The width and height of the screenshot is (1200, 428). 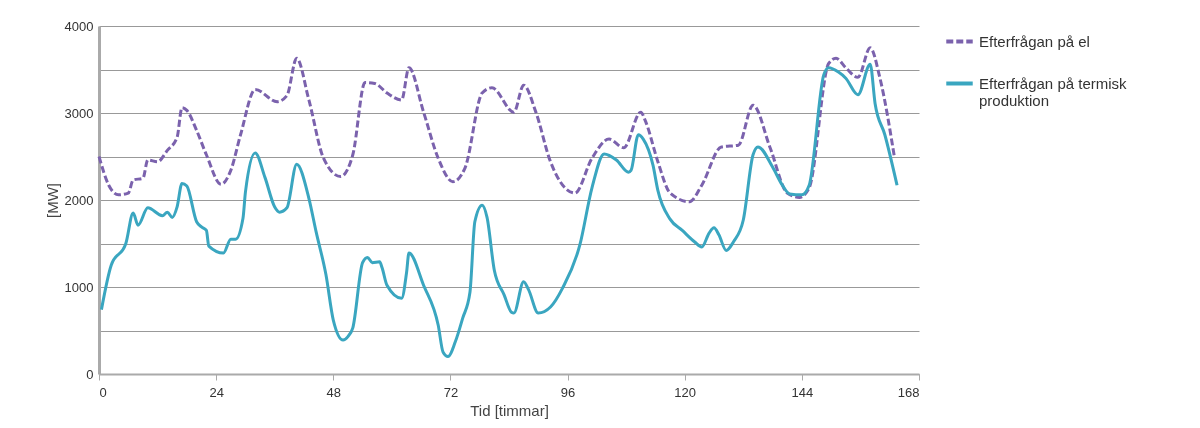 What do you see at coordinates (802, 392) in the screenshot?
I see `x-tick-label: 144` at bounding box center [802, 392].